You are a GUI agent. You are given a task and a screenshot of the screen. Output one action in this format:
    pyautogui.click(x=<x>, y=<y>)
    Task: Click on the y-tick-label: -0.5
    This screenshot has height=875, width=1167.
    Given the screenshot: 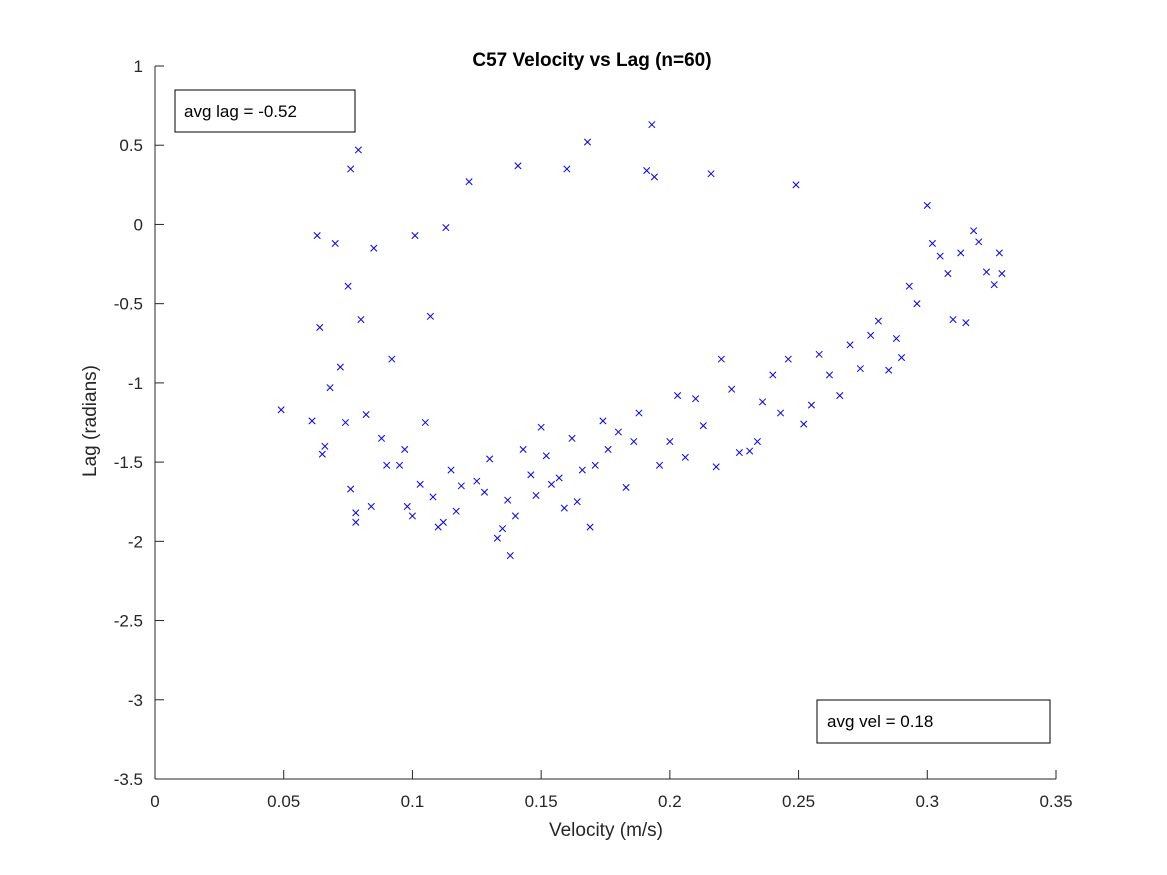 What is the action you would take?
    pyautogui.click(x=128, y=304)
    